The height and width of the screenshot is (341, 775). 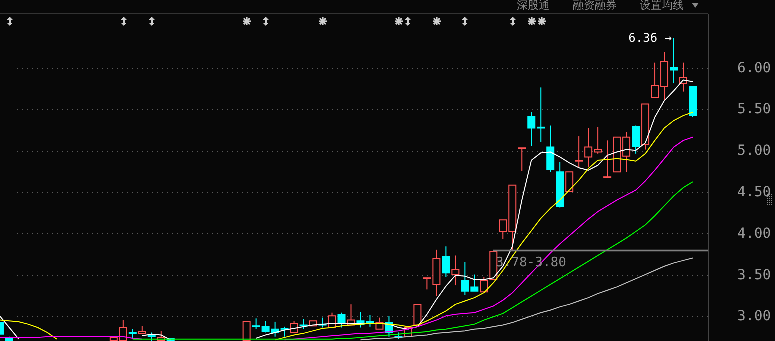 I want to click on y-tick-label: 6.00, so click(x=755, y=68).